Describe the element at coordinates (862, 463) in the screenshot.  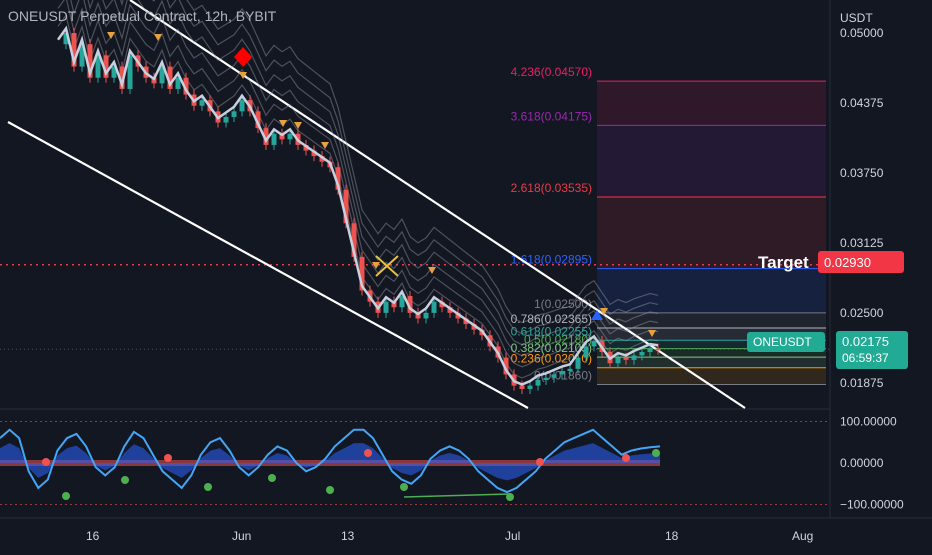
I see `osc-tick-label: 0.00000` at that location.